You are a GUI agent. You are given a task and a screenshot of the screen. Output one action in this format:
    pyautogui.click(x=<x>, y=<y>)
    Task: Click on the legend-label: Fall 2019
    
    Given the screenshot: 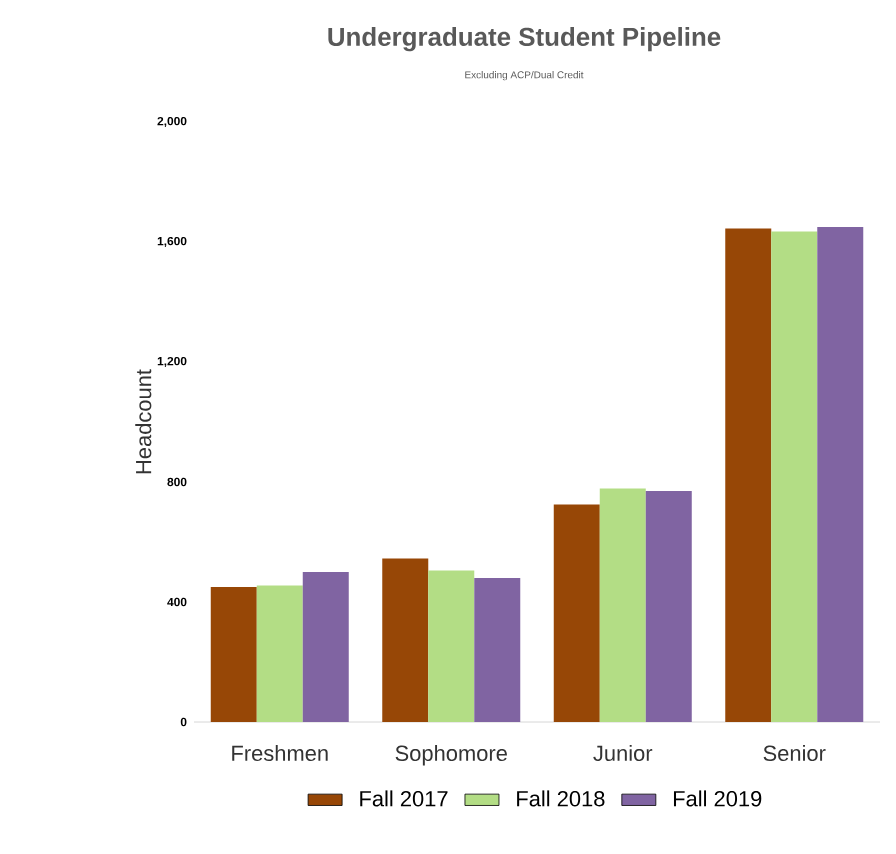 What is the action you would take?
    pyautogui.click(x=717, y=798)
    